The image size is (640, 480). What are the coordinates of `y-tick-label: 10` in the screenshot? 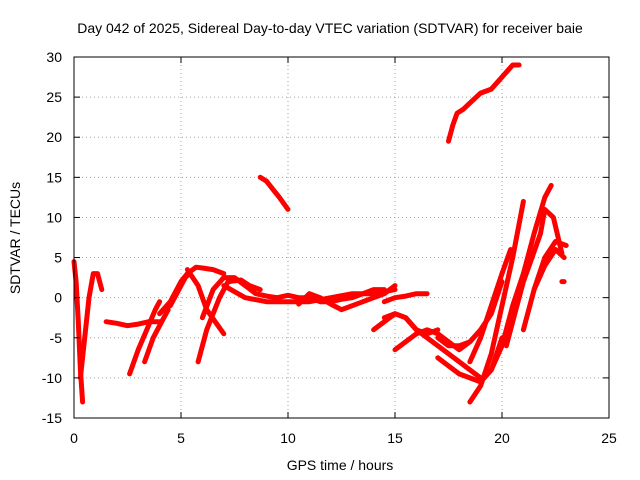 It's located at (54, 217).